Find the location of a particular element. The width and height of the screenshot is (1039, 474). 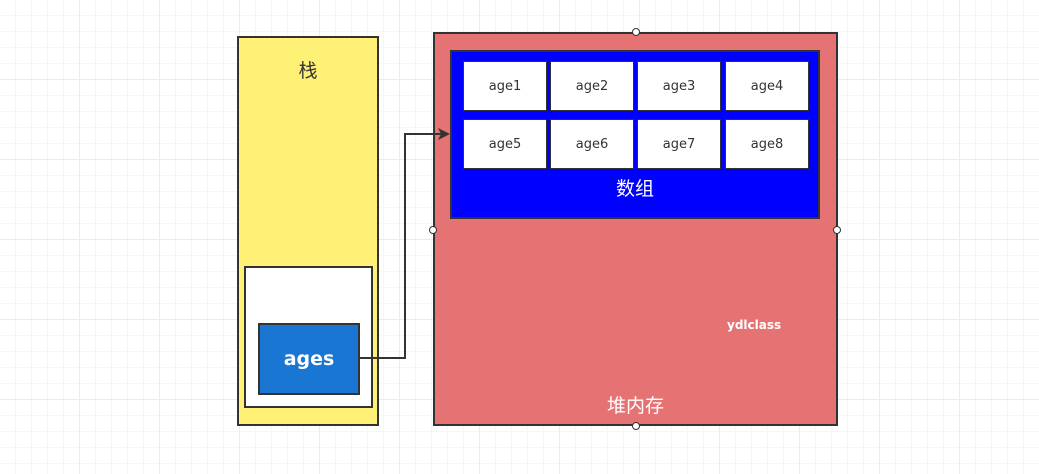

heap-resize-handle-right is located at coordinates (837, 230).